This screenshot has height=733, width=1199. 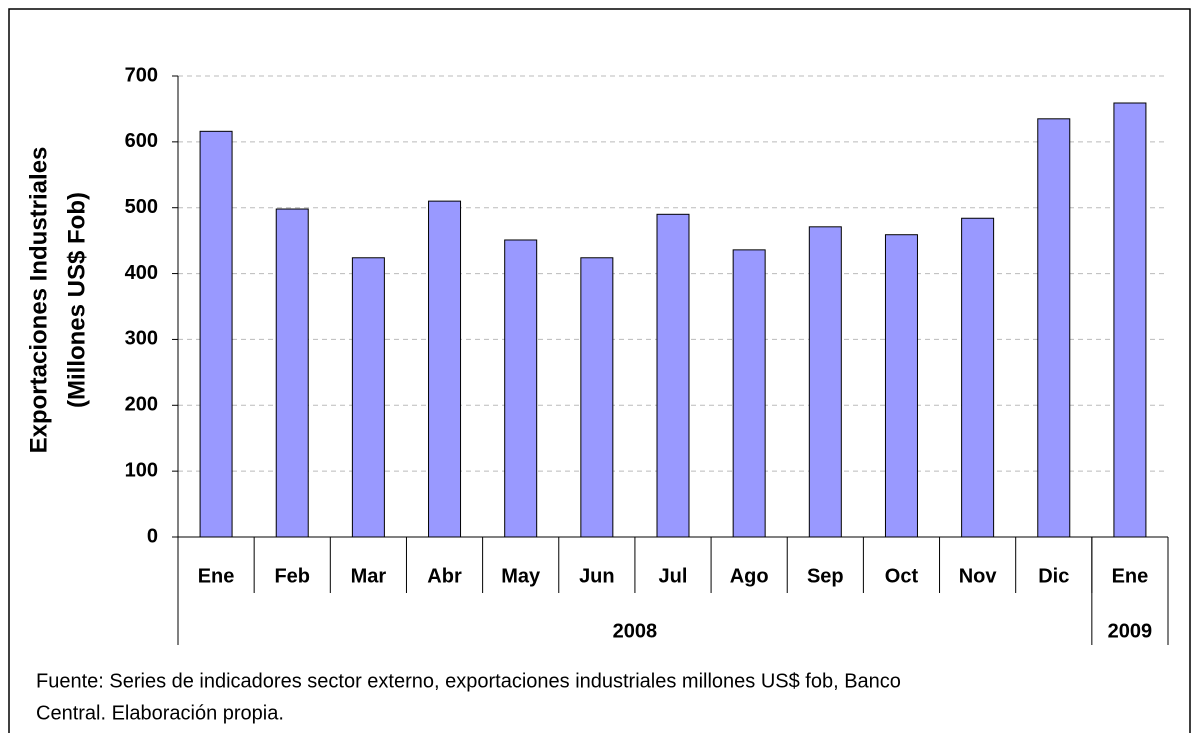 What do you see at coordinates (160, 713) in the screenshot?
I see `source-note: Central. Elaboración propia.` at bounding box center [160, 713].